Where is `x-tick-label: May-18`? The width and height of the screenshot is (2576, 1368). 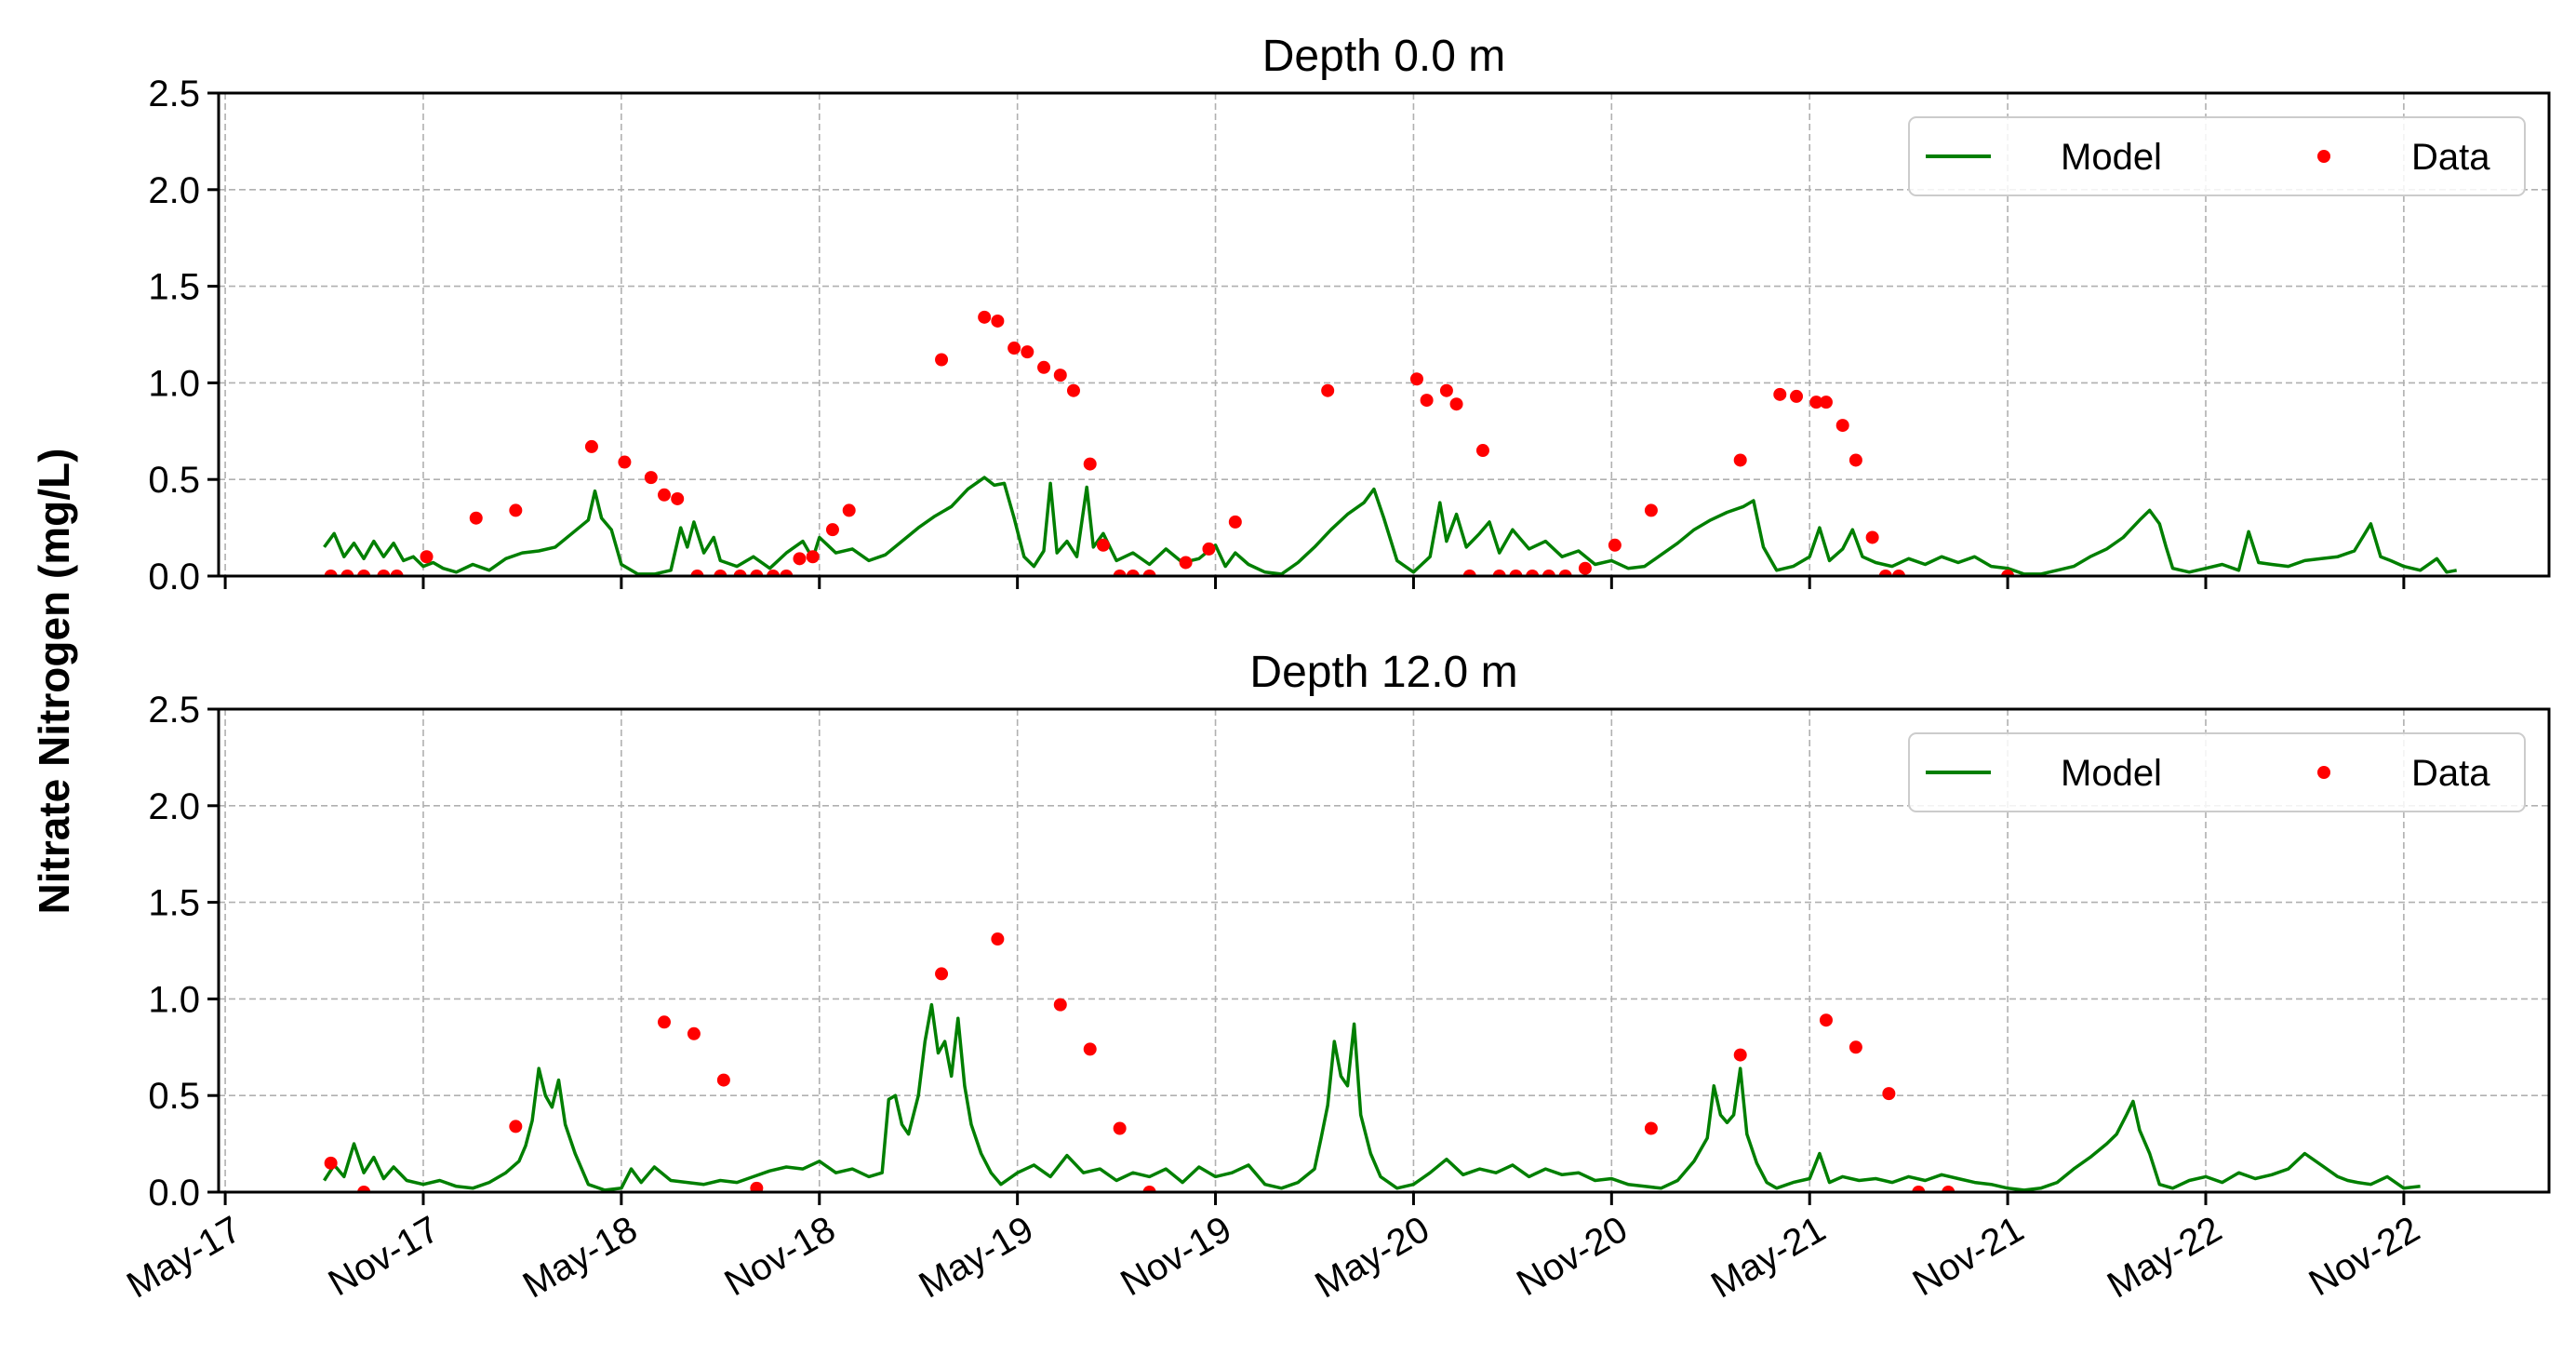
x-tick-label: May-18 is located at coordinates (580, 1258).